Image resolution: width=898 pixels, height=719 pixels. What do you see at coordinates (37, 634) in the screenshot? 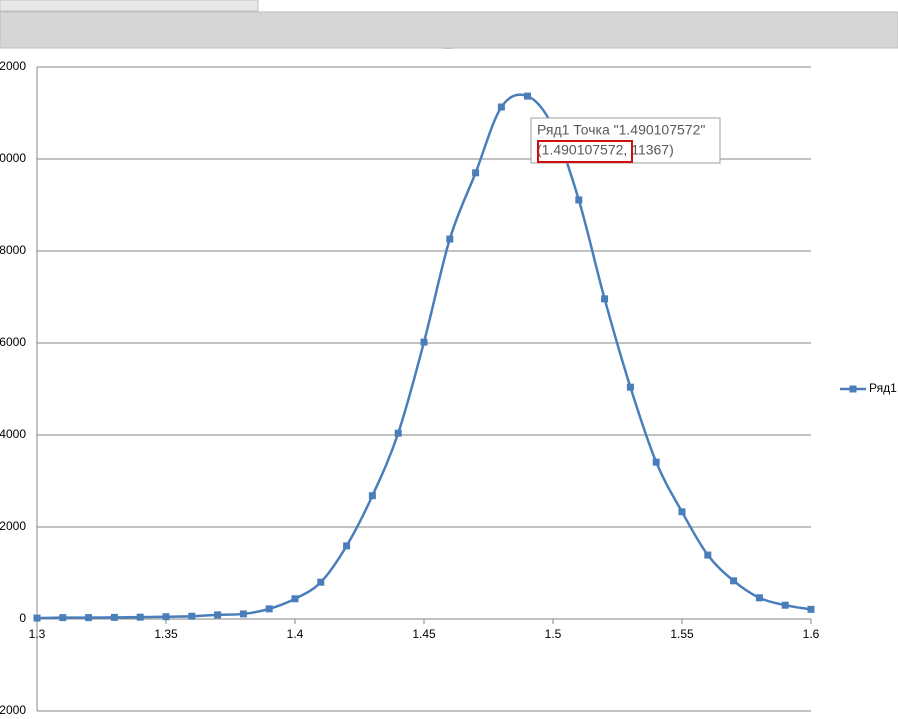
I see `x-tick-label: 1.3` at bounding box center [37, 634].